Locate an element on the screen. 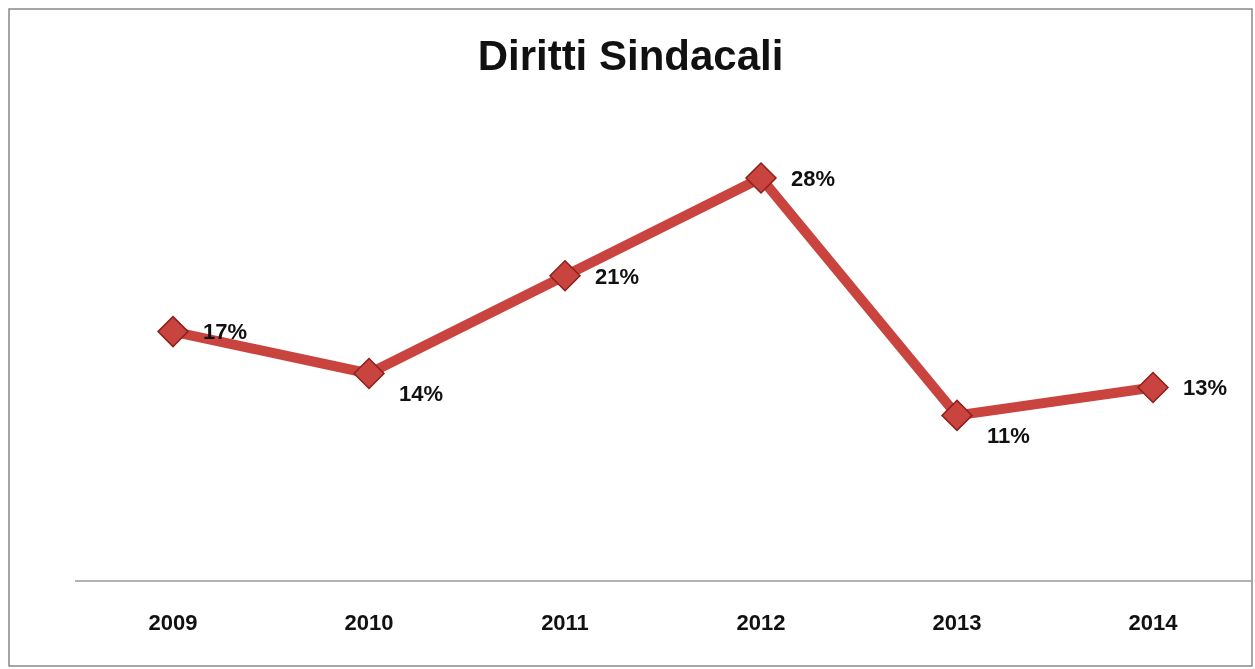  x-tick-label: 2009 is located at coordinates (173, 622).